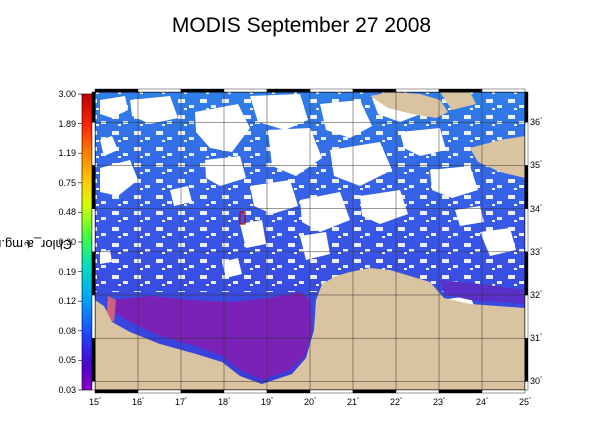 This screenshot has height=422, width=603. Describe the element at coordinates (525, 402) in the screenshot. I see `longitude-label: 25°` at that location.